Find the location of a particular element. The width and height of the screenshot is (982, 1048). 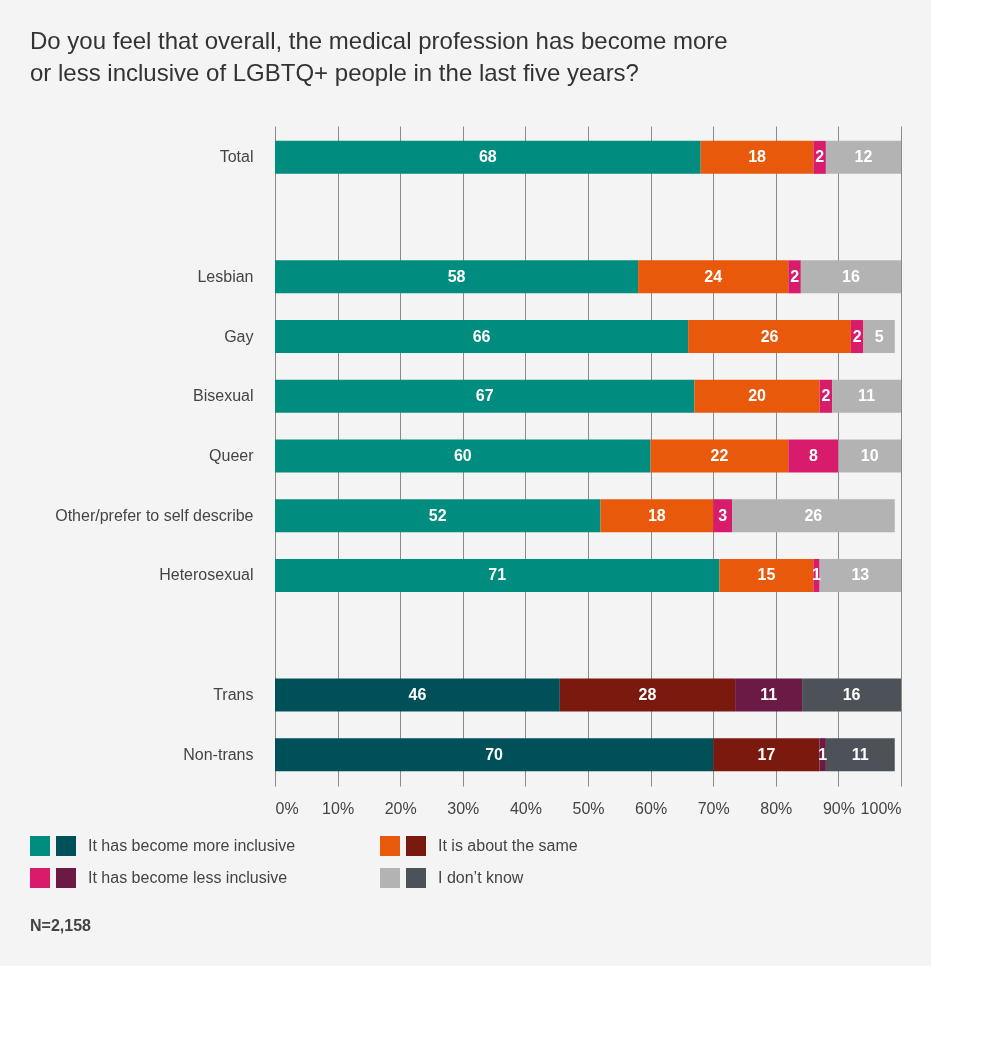

data-label: 15 is located at coordinates (766, 575).